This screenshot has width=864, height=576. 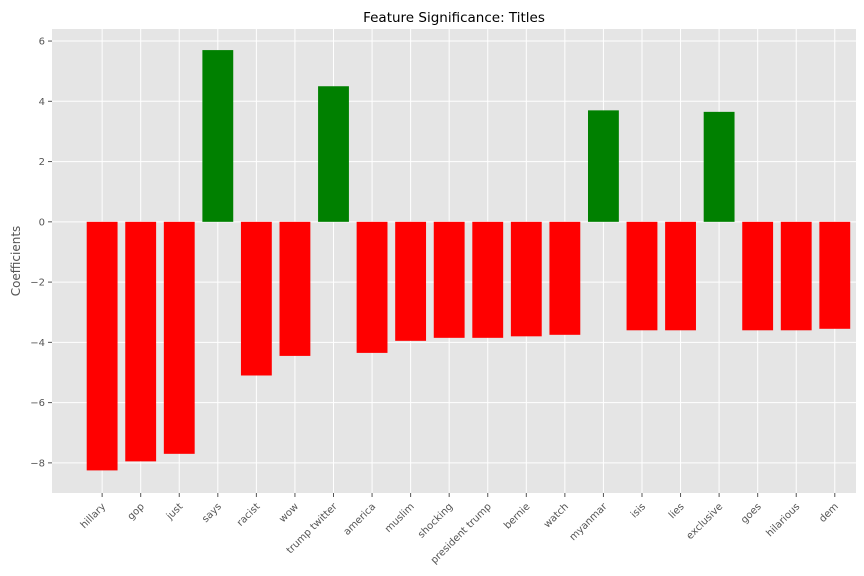 What do you see at coordinates (449, 279) in the screenshot?
I see `bar-shocking` at bounding box center [449, 279].